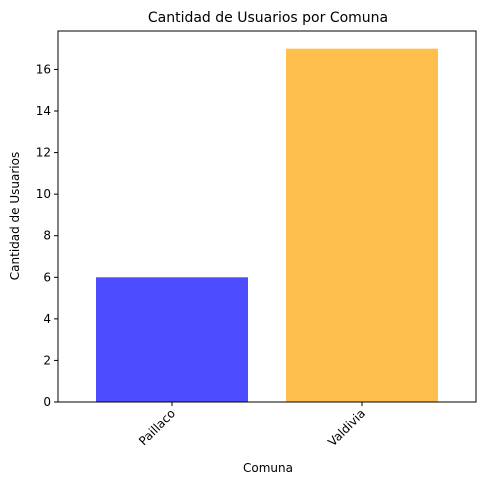  Describe the element at coordinates (346, 427) in the screenshot. I see `x-tick-label: Valdivia` at that location.